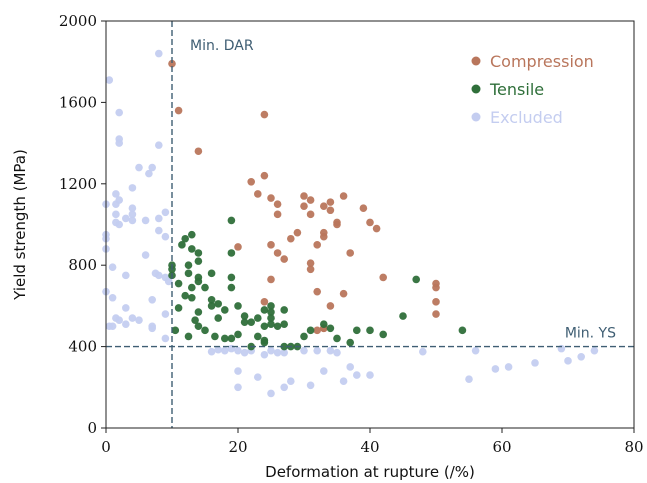  Describe the element at coordinates (237, 447) in the screenshot. I see `x-tick-label: 20` at that location.